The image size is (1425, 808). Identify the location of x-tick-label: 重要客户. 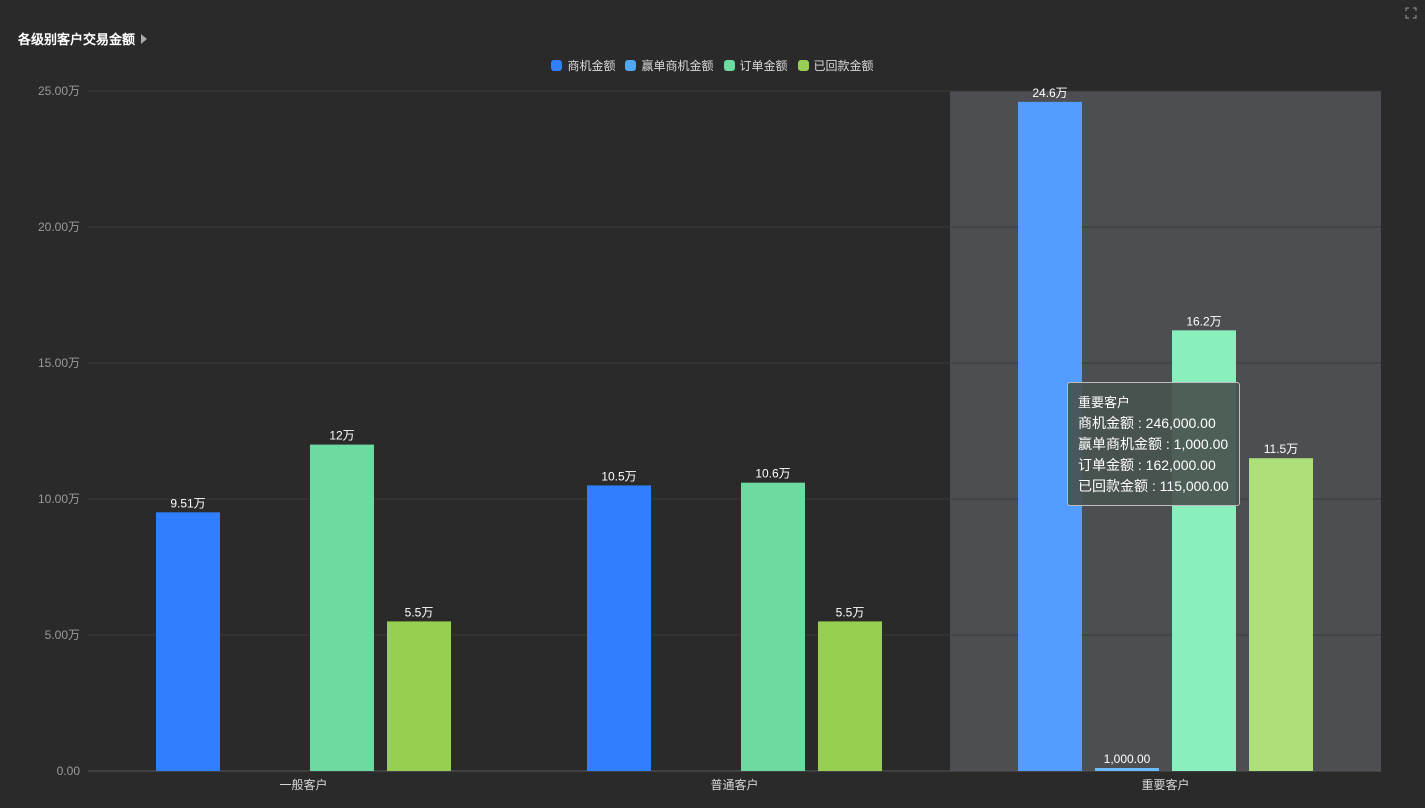
(1165, 784).